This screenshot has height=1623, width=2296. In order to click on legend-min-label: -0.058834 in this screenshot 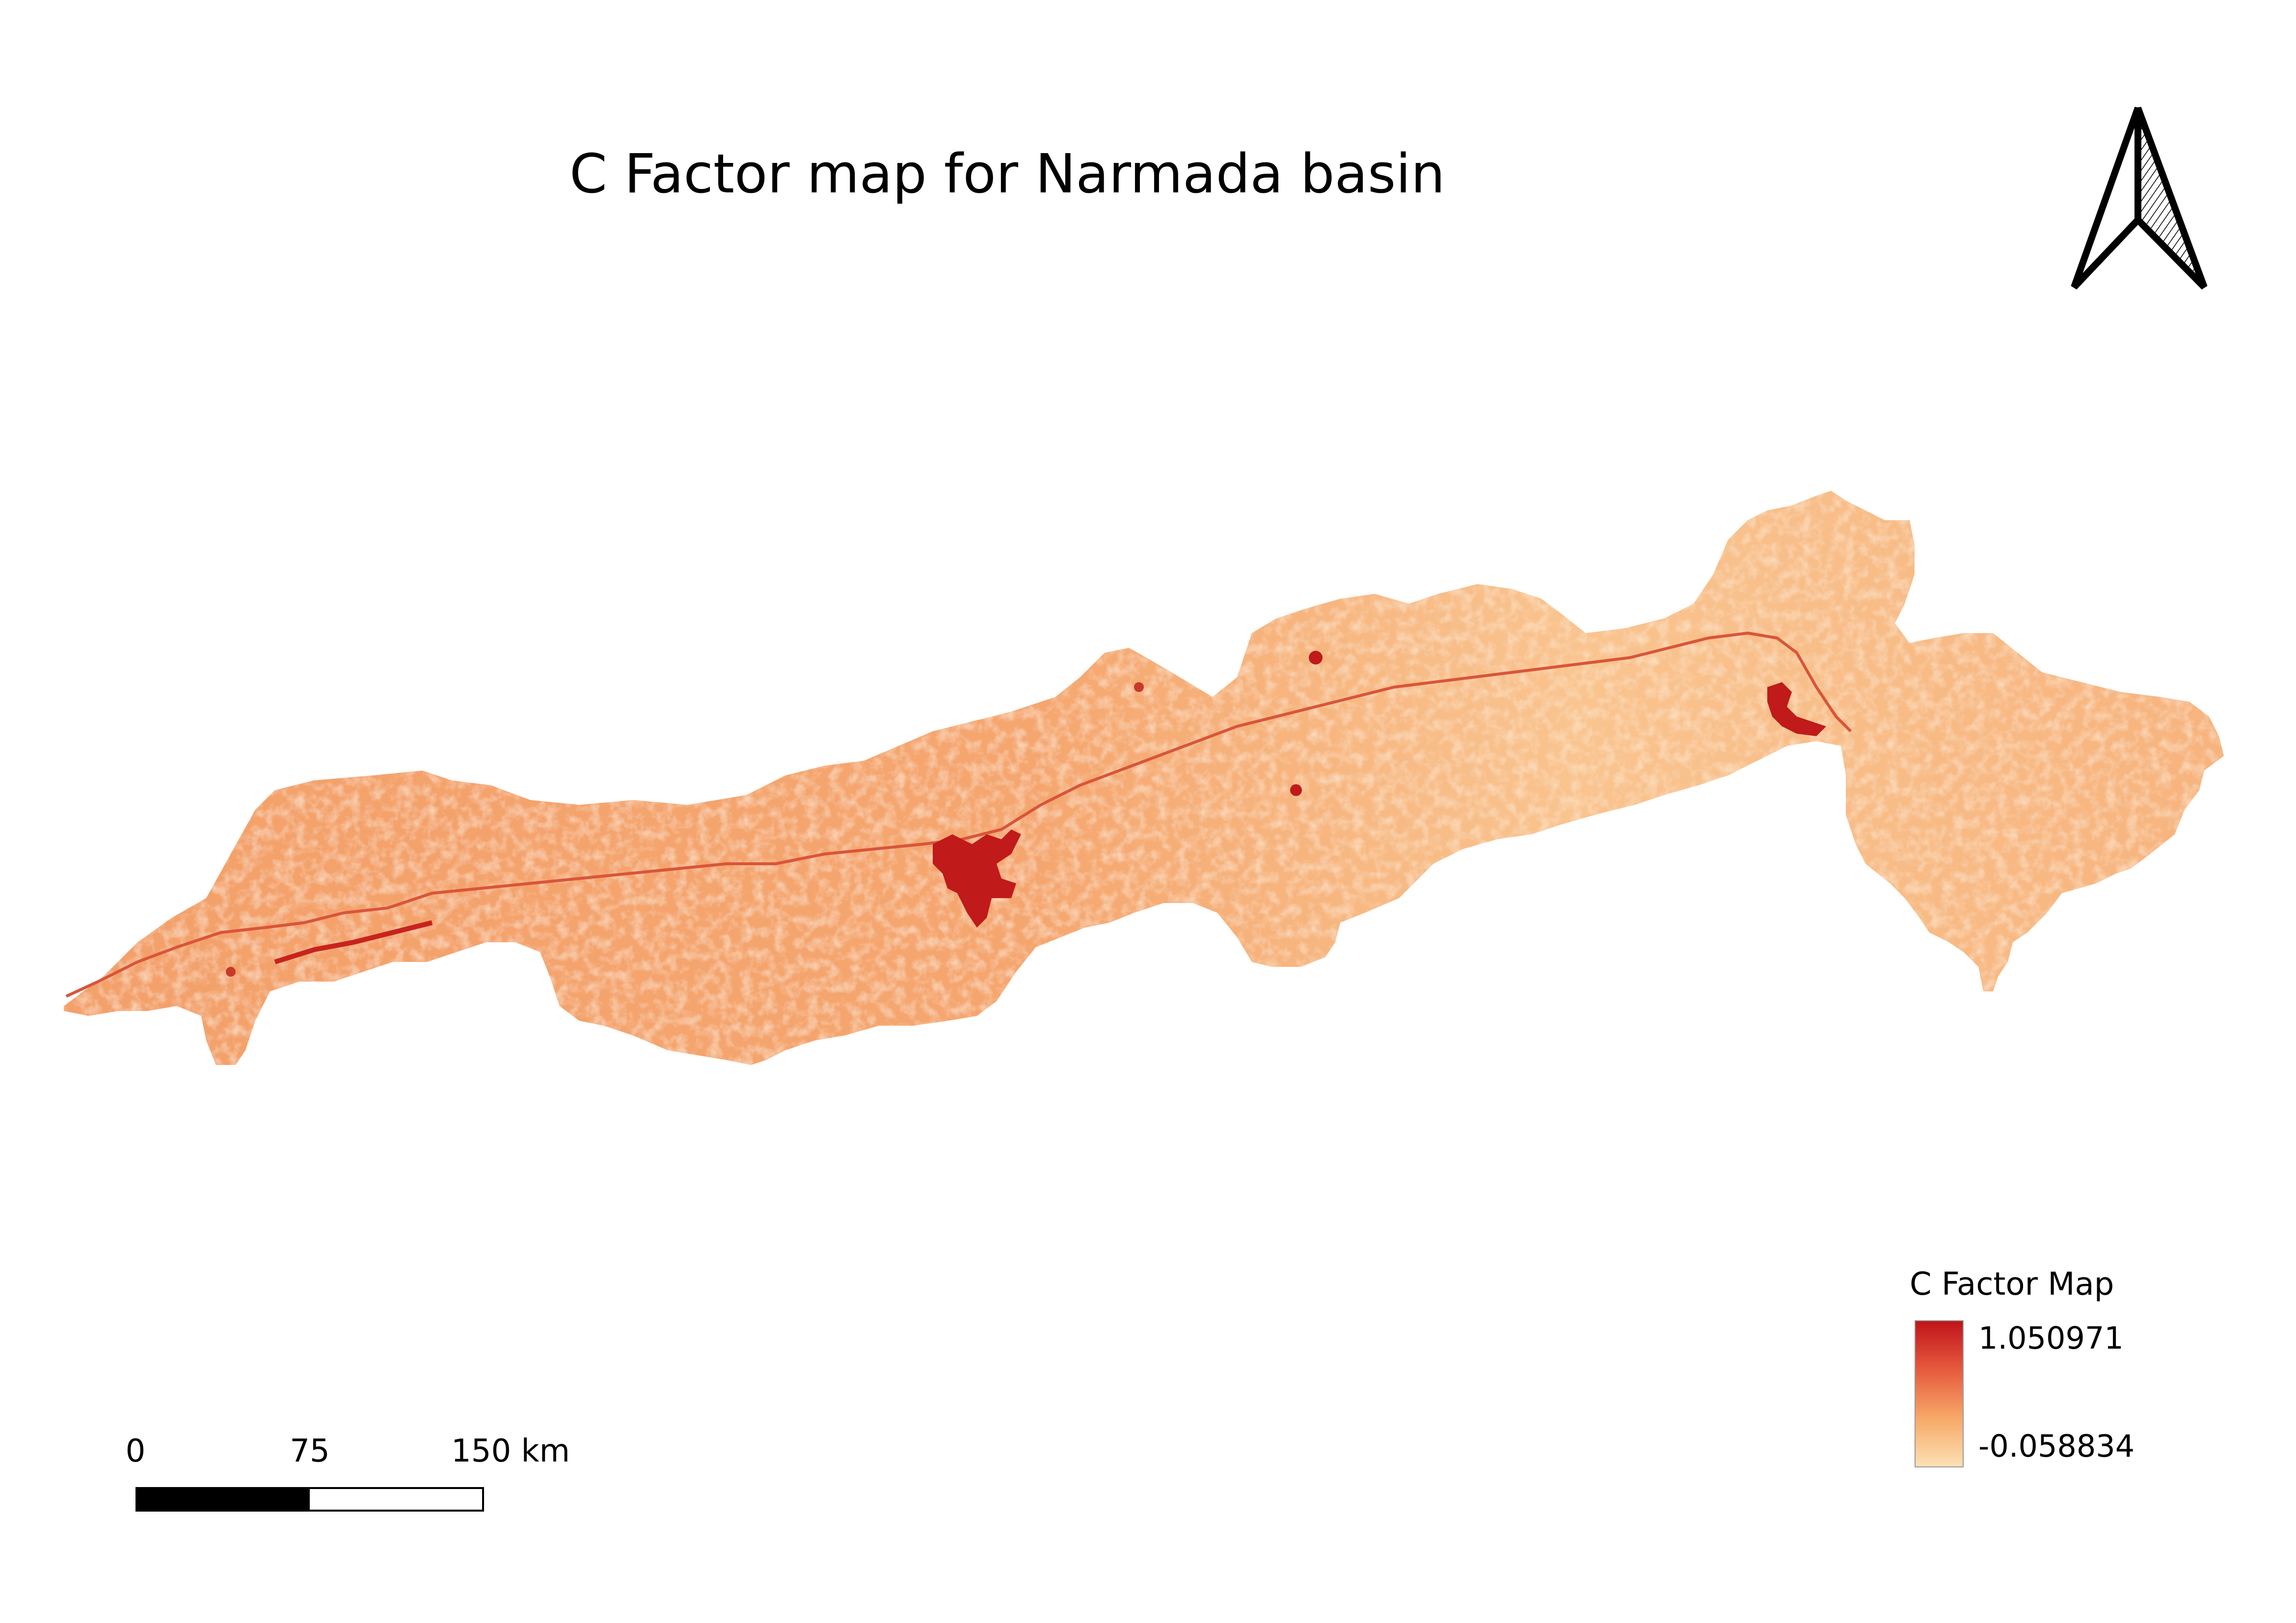, I will do `click(2056, 1446)`.